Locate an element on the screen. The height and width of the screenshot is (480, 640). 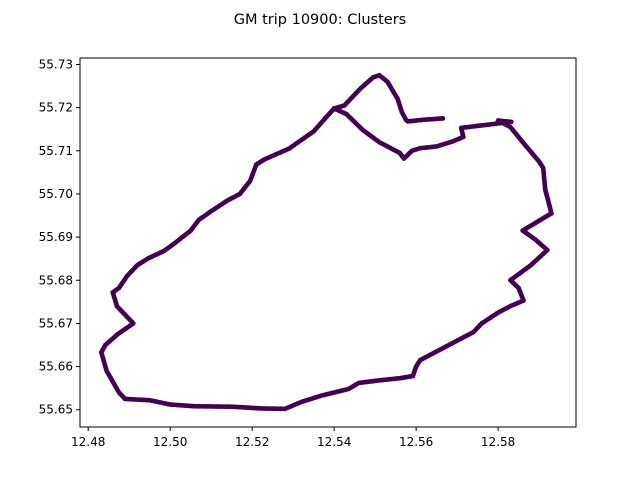
data-point is located at coordinates (334, 108).